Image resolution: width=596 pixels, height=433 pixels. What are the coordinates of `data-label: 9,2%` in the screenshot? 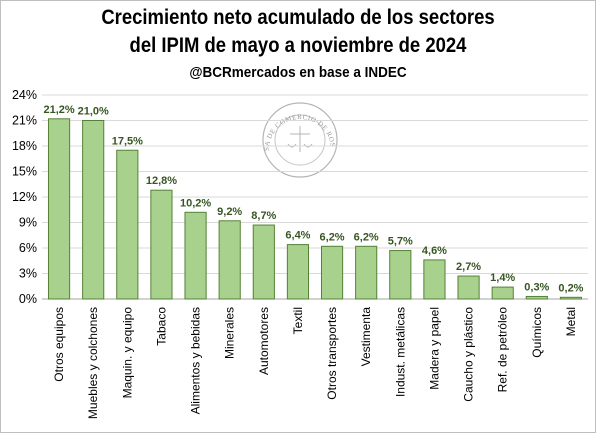 It's located at (229, 212).